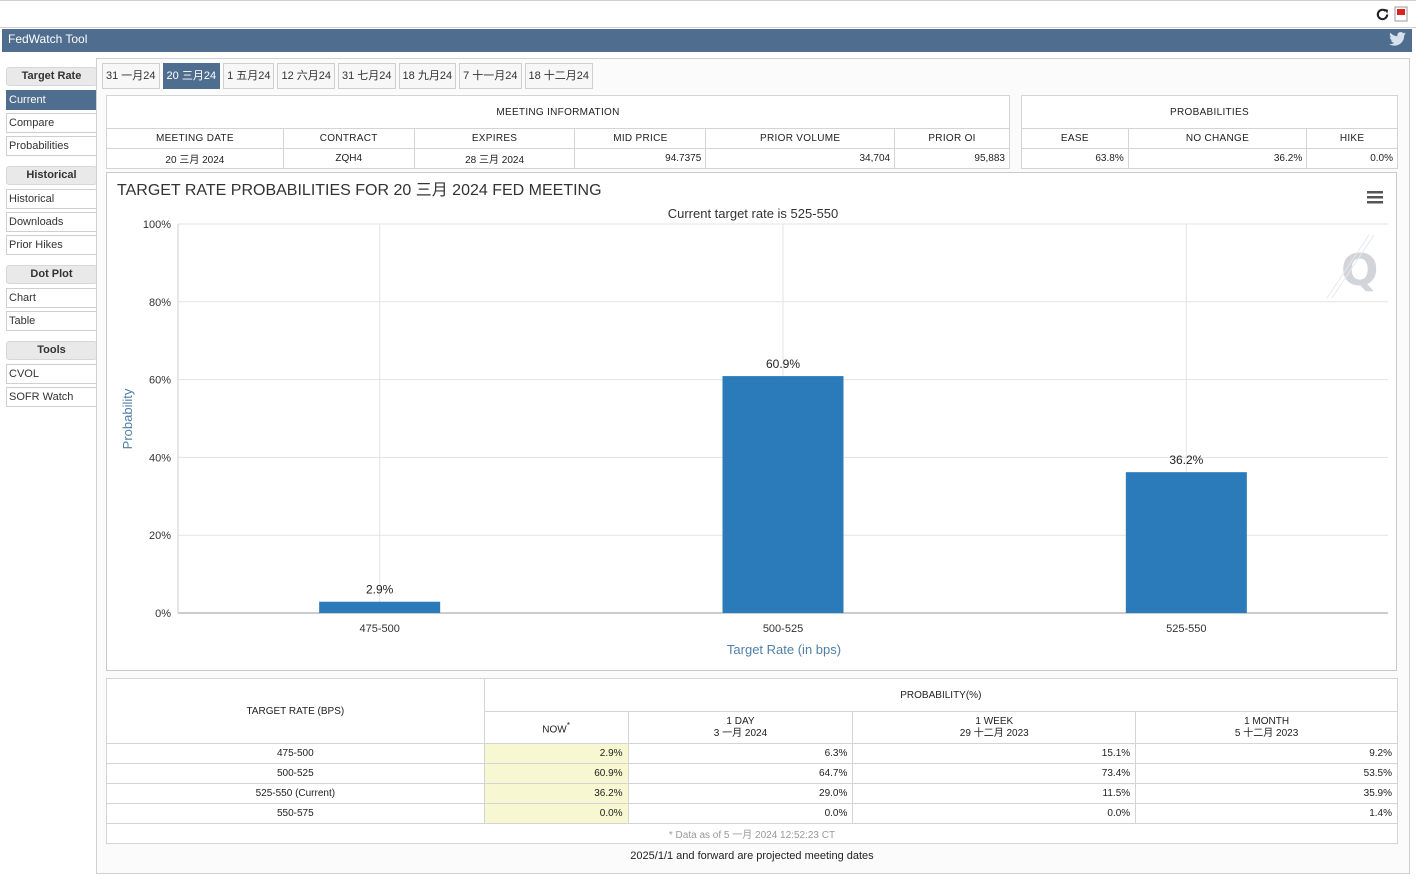 The height and width of the screenshot is (879, 1416). I want to click on col-1-day-date: 3 一月 2024, so click(740, 733).